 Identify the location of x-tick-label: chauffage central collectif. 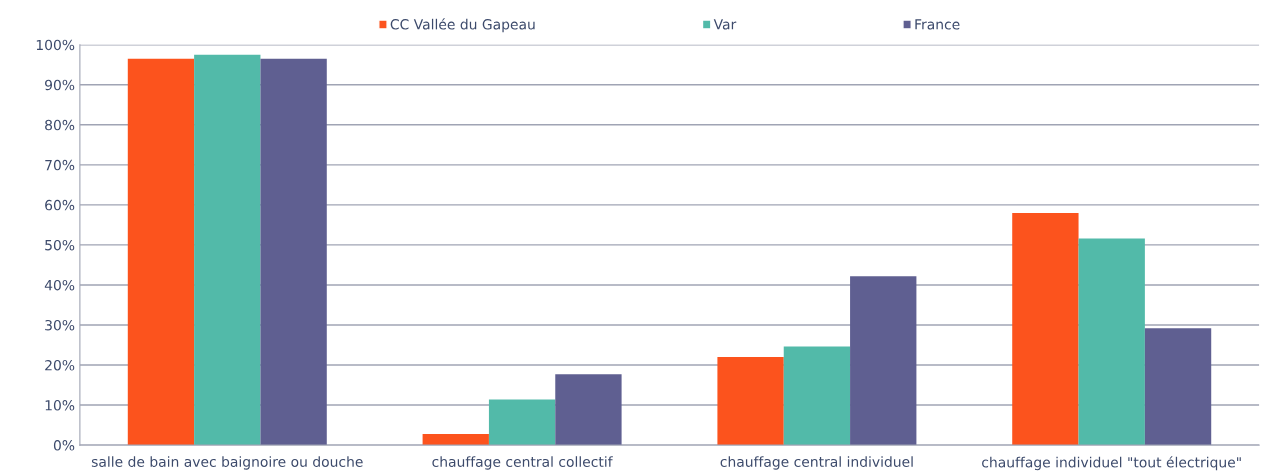
(522, 463).